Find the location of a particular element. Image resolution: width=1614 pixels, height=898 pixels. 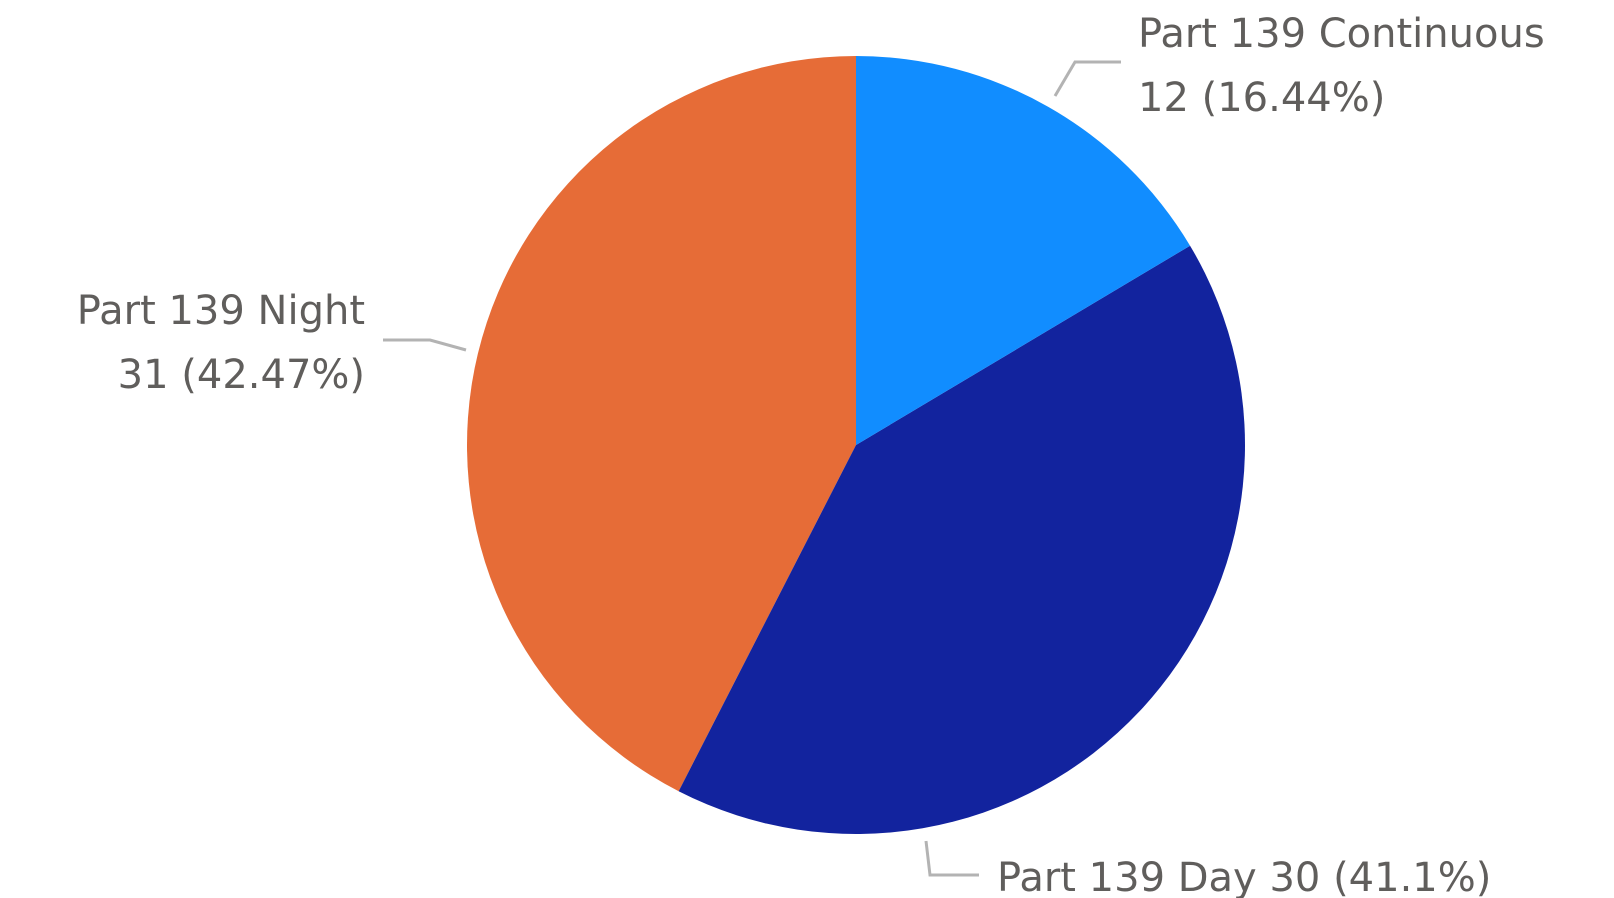

value-label: 31 (42.47%) is located at coordinates (241, 375).